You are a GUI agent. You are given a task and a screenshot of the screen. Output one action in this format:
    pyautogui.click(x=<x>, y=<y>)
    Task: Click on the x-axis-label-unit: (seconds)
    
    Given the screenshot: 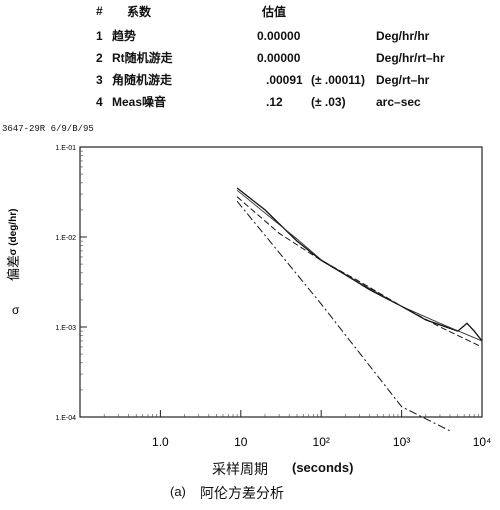 What is the action you would take?
    pyautogui.click(x=323, y=467)
    